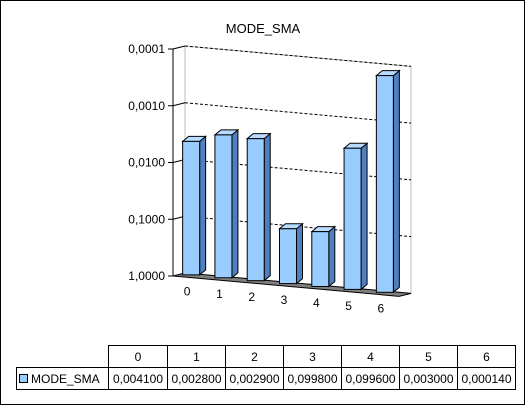 This screenshot has height=405, width=525. What do you see at coordinates (146, 219) in the screenshot?
I see `y-tick-label: 0,1000` at bounding box center [146, 219].